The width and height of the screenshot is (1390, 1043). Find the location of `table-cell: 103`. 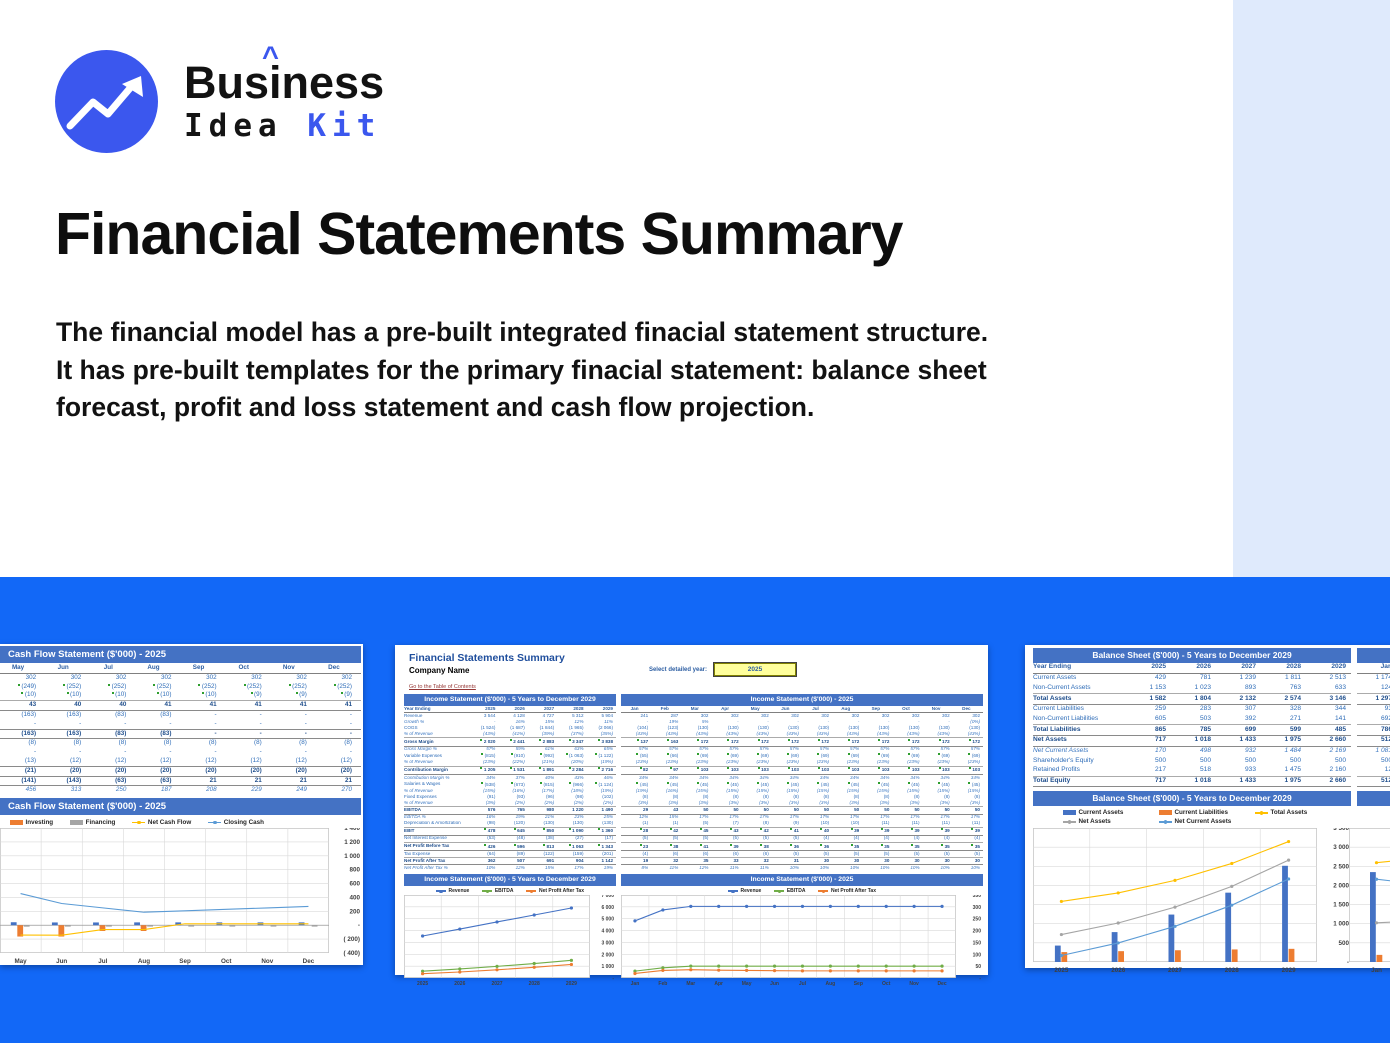

table-cell: 103 is located at coordinates (696, 770).